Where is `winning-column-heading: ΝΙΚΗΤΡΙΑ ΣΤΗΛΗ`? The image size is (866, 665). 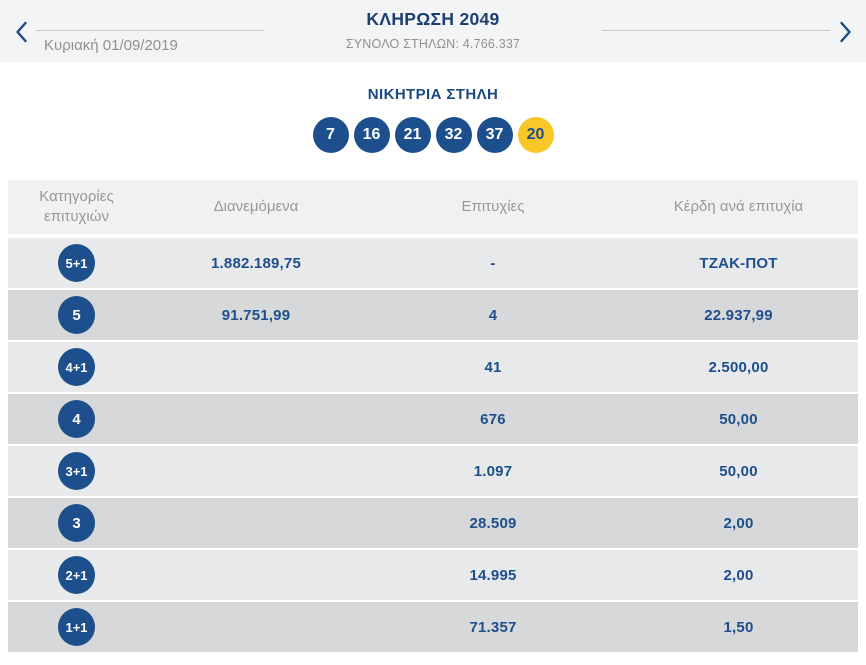 winning-column-heading: ΝΙΚΗΤΡΙΑ ΣΤΗΛΗ is located at coordinates (433, 94).